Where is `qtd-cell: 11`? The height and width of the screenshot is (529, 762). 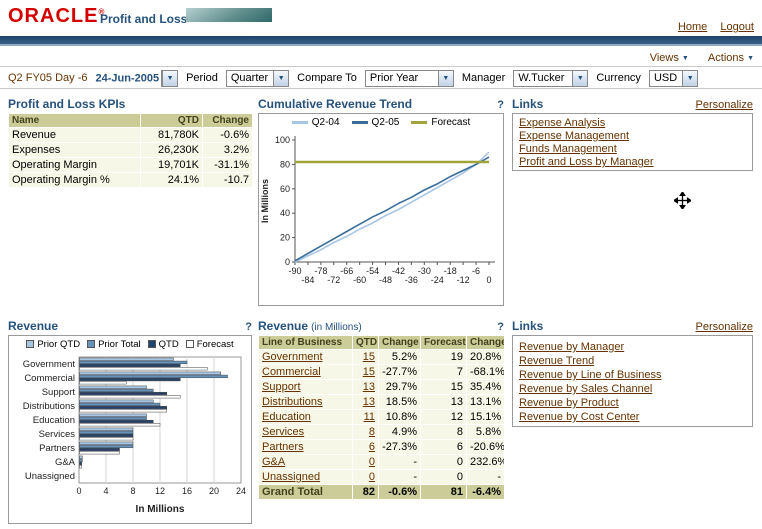
qtd-cell: 11 is located at coordinates (365, 417).